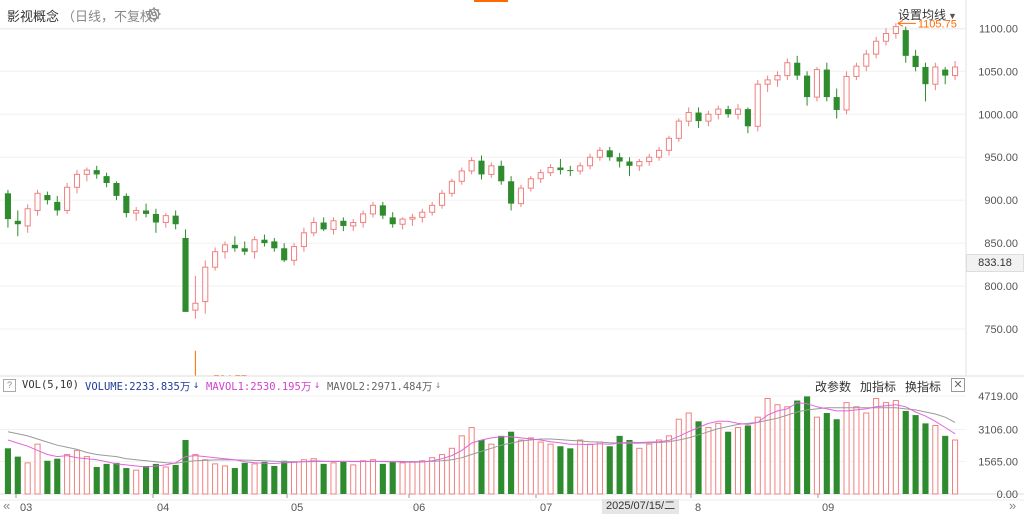  What do you see at coordinates (927, 14) in the screenshot?
I see `settings-ma-button: 设置均线 ▼` at bounding box center [927, 14].